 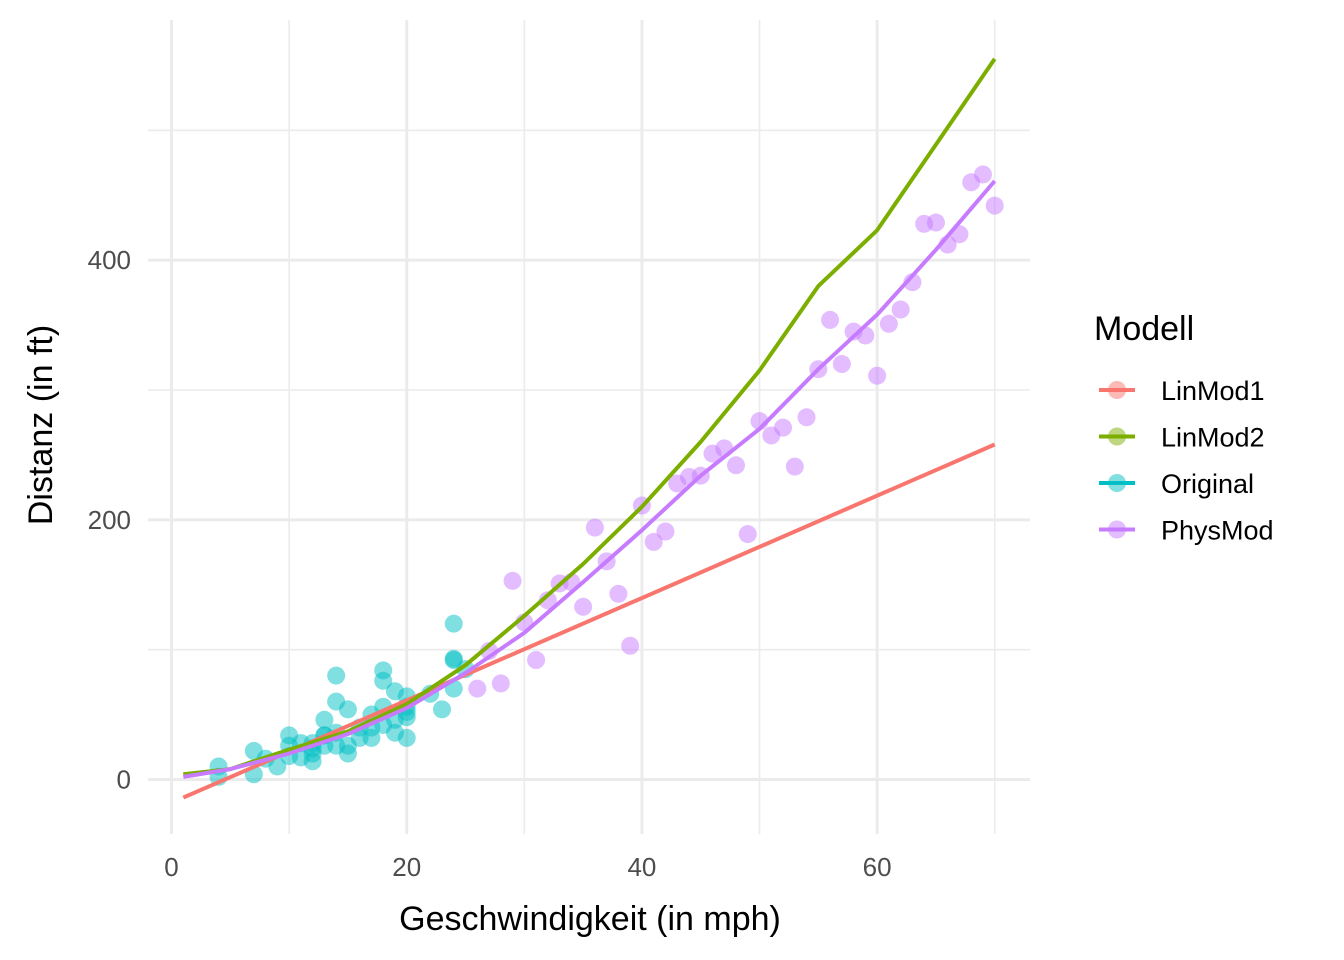 What do you see at coordinates (527, 867) in the screenshot?
I see `x-tick-labels: 0 20 40 60` at bounding box center [527, 867].